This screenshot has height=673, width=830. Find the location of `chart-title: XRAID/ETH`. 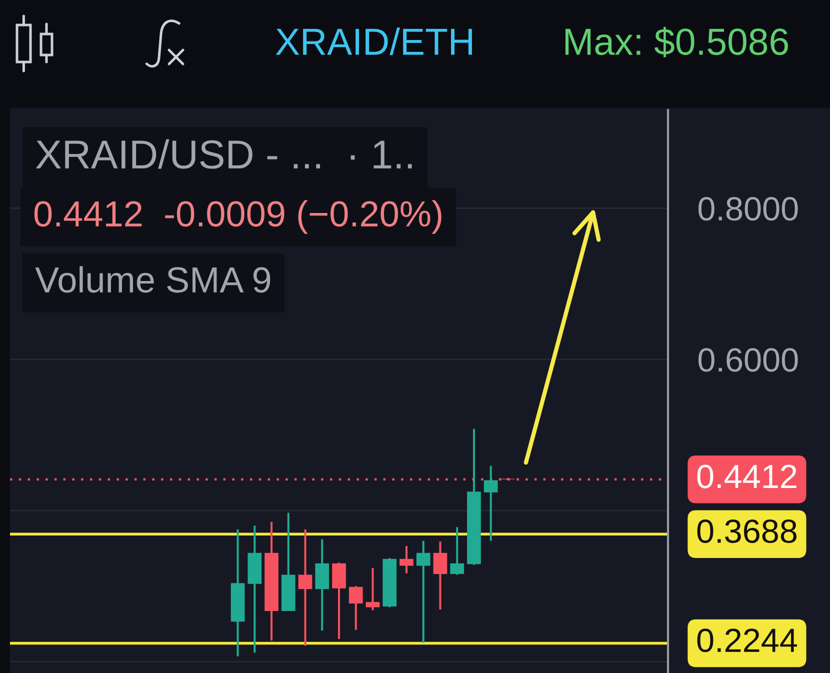

chart-title: XRAID/ETH is located at coordinates (374, 42).